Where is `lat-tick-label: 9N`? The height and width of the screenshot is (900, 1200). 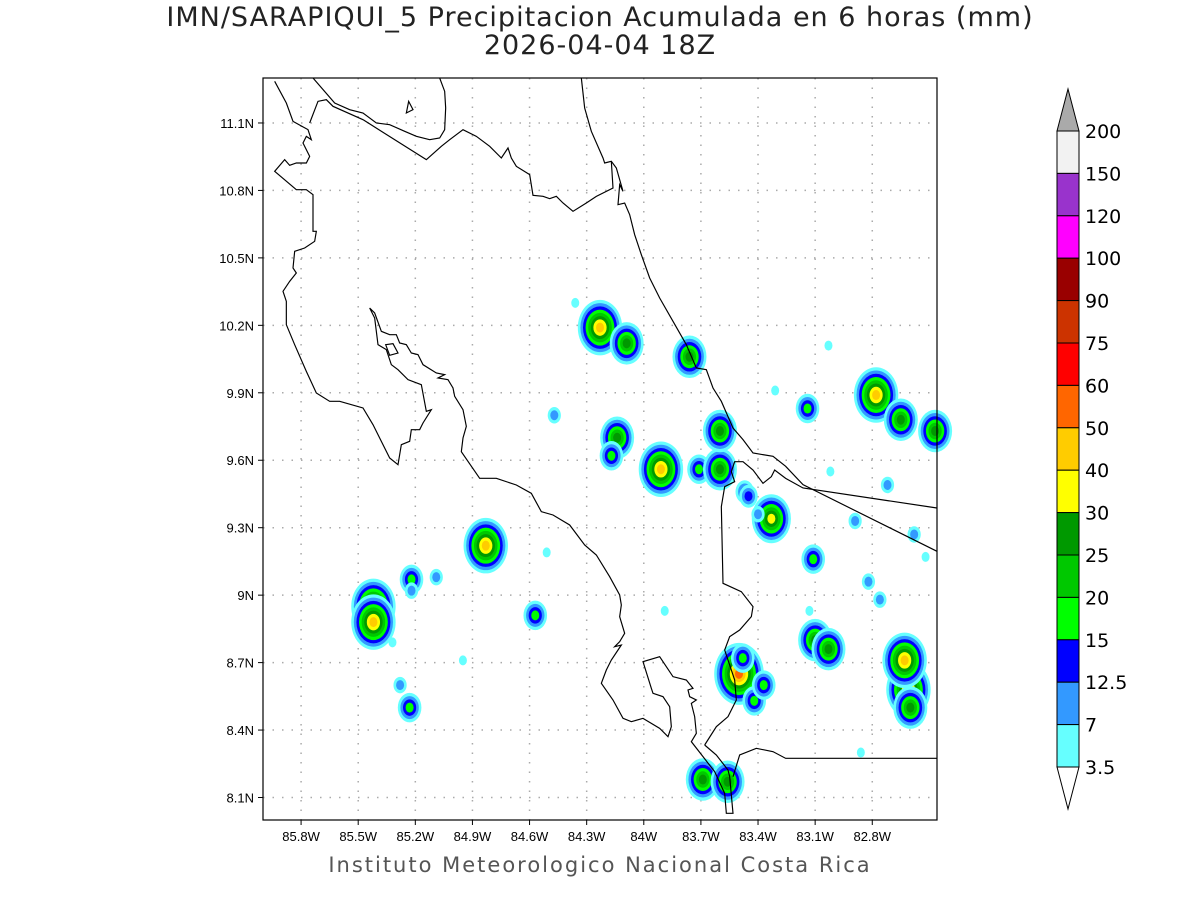
lat-tick-label: 9N is located at coordinates (245, 595).